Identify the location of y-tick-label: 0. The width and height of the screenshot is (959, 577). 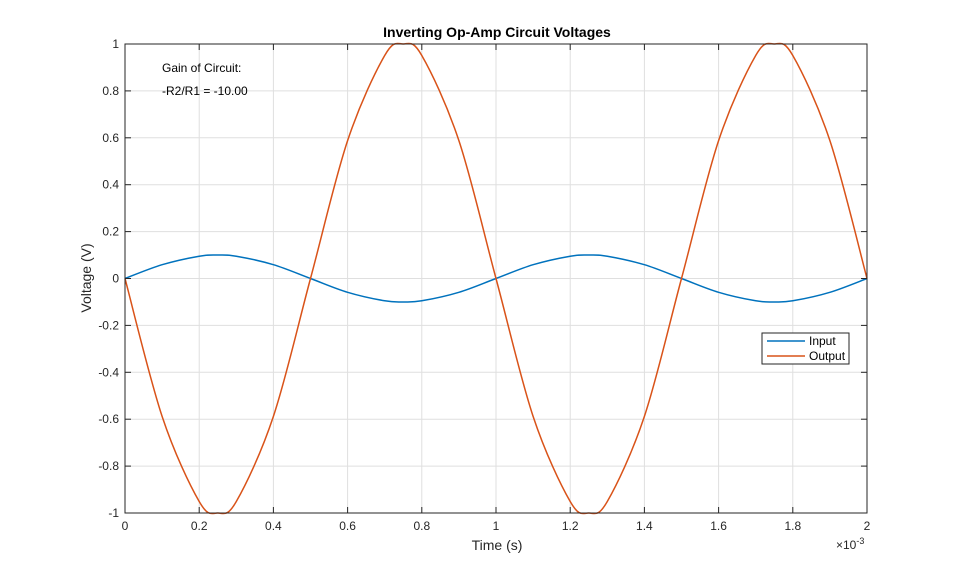
(115, 279).